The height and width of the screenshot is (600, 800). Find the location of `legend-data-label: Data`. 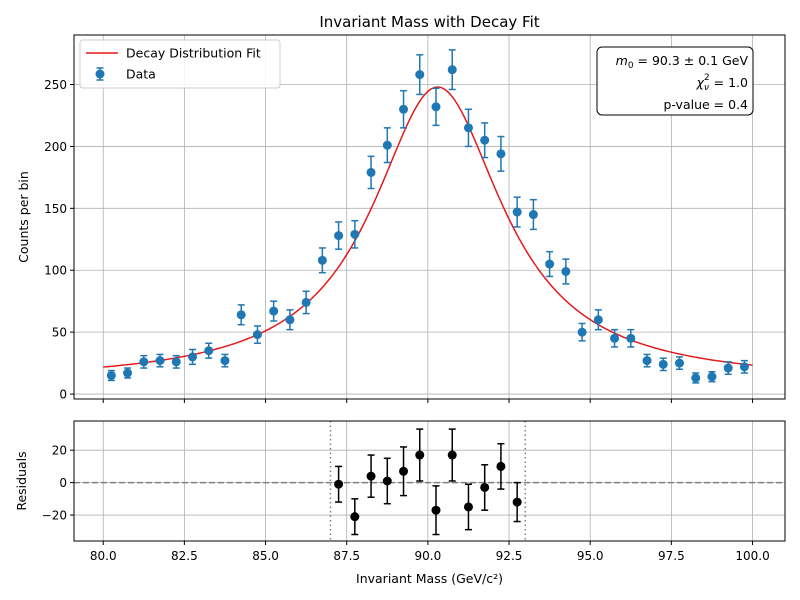

legend-data-label: Data is located at coordinates (141, 74).